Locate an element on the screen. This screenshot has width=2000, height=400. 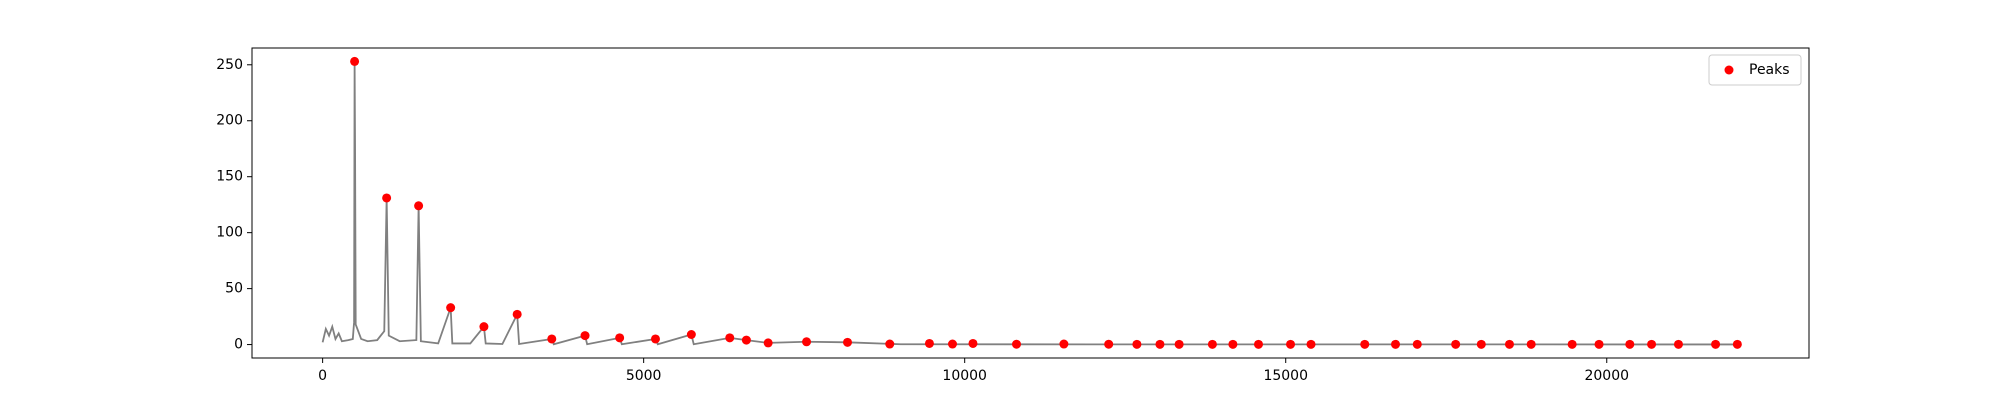
y-tick-label: 200 is located at coordinates (229, 121).